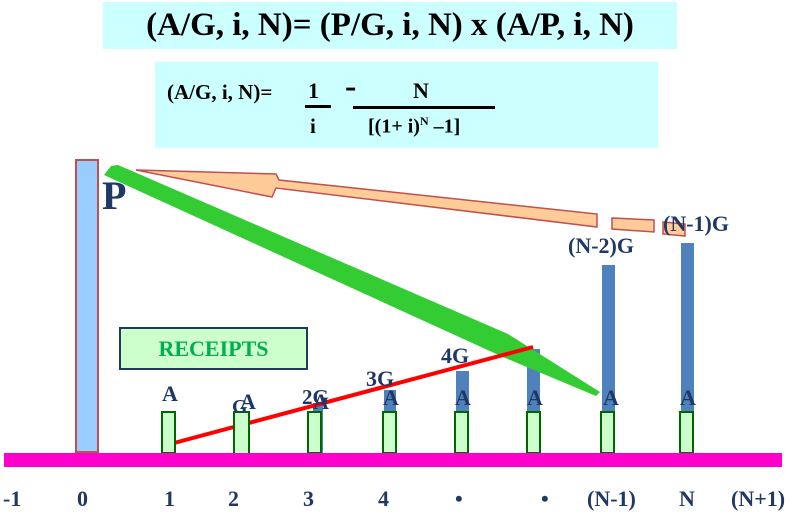 The width and height of the screenshot is (803, 520). I want to click on formula-denominator-1: i, so click(313, 126).